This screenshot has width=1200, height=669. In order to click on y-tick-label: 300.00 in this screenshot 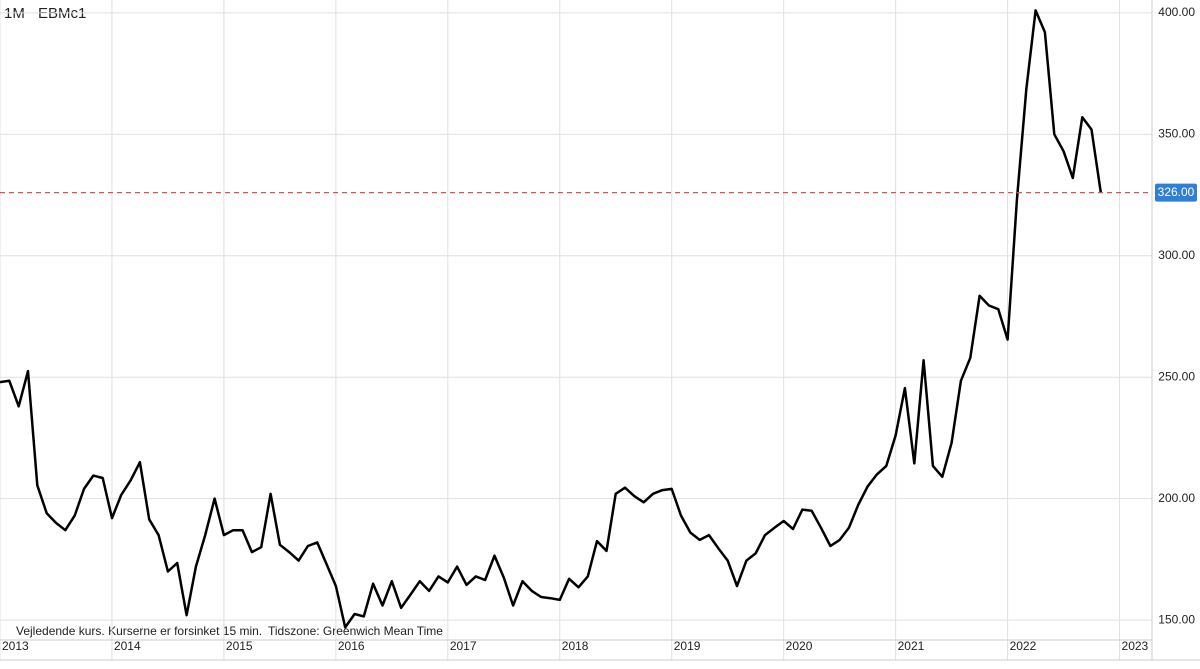, I will do `click(1176, 255)`.